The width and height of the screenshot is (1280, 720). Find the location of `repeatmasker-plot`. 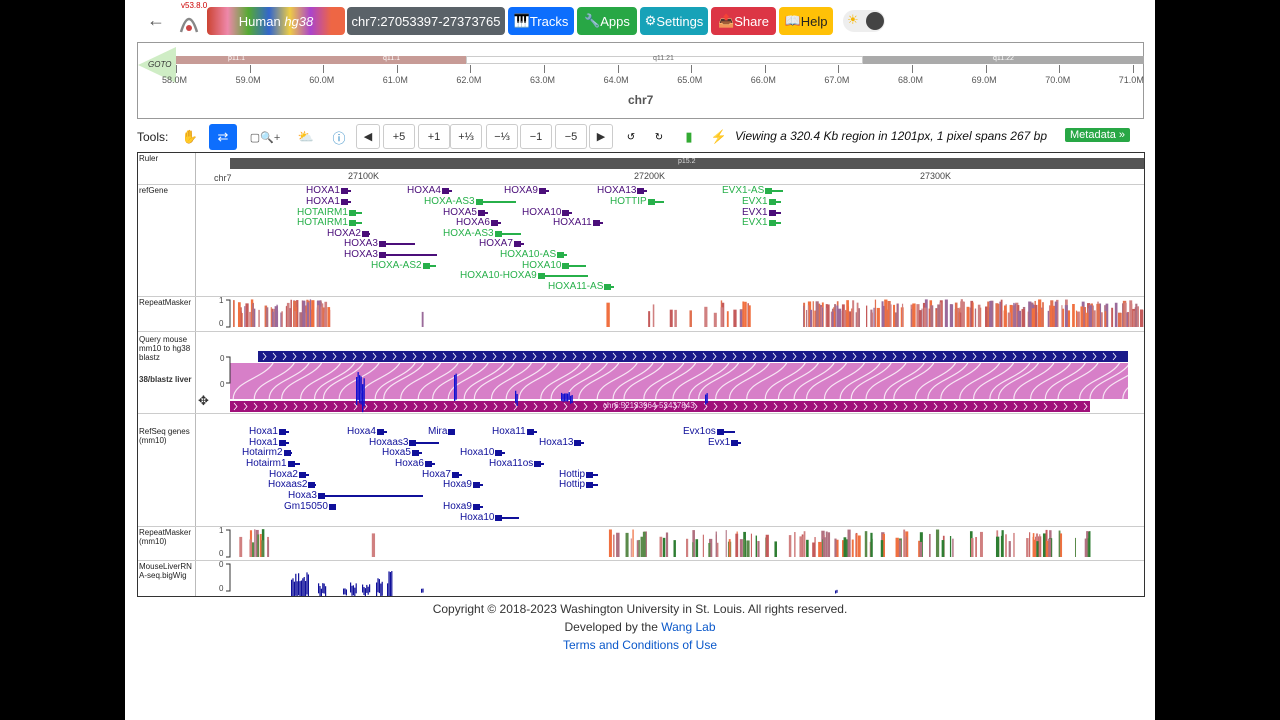

repeatmasker-plot is located at coordinates (641, 314).